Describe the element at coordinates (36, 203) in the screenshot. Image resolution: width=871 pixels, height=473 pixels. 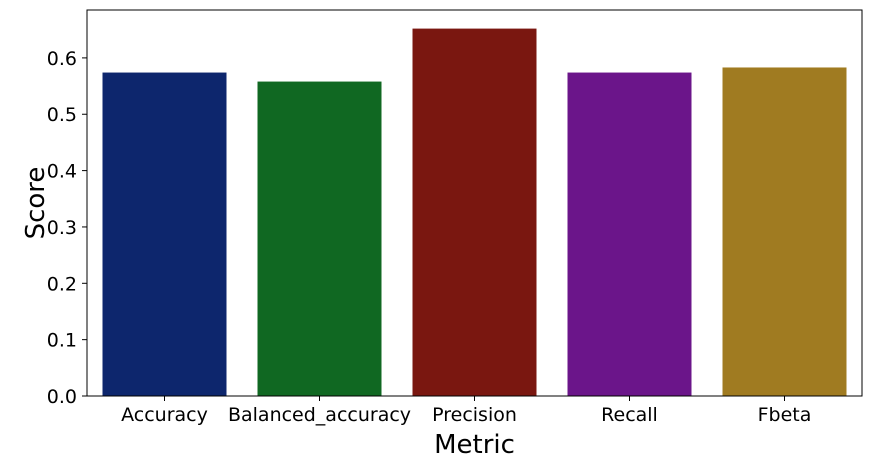
I see `y-axis-label: Score` at that location.